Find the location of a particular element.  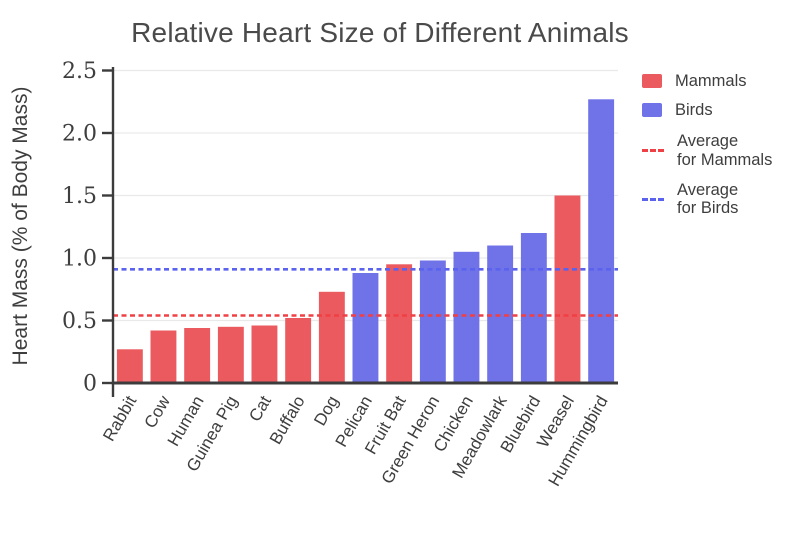

legend-label-birds: Birds is located at coordinates (694, 109).